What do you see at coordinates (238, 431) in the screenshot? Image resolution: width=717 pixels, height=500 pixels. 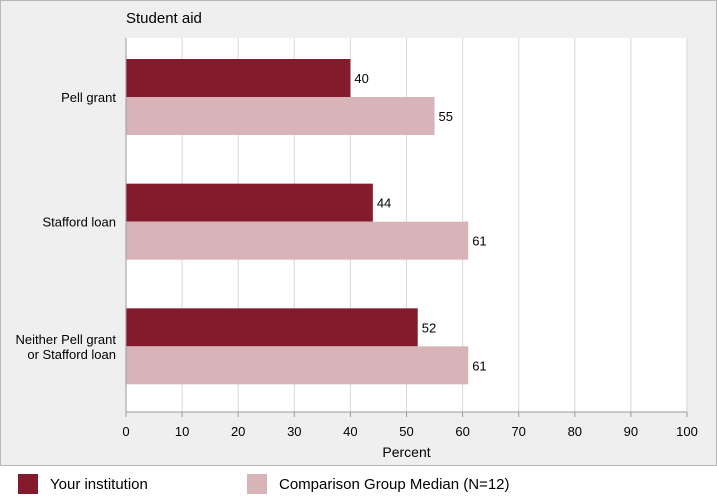 I see `x-tick-label-20: 20` at bounding box center [238, 431].